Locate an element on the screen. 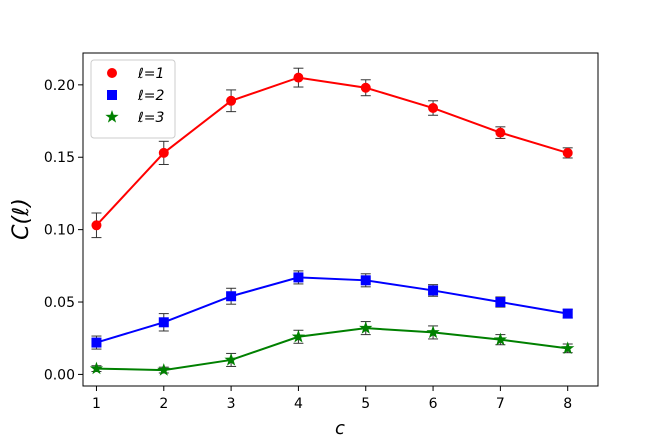 This screenshot has width=664, height=443. y-tick-label: 0.00 is located at coordinates (59, 375).